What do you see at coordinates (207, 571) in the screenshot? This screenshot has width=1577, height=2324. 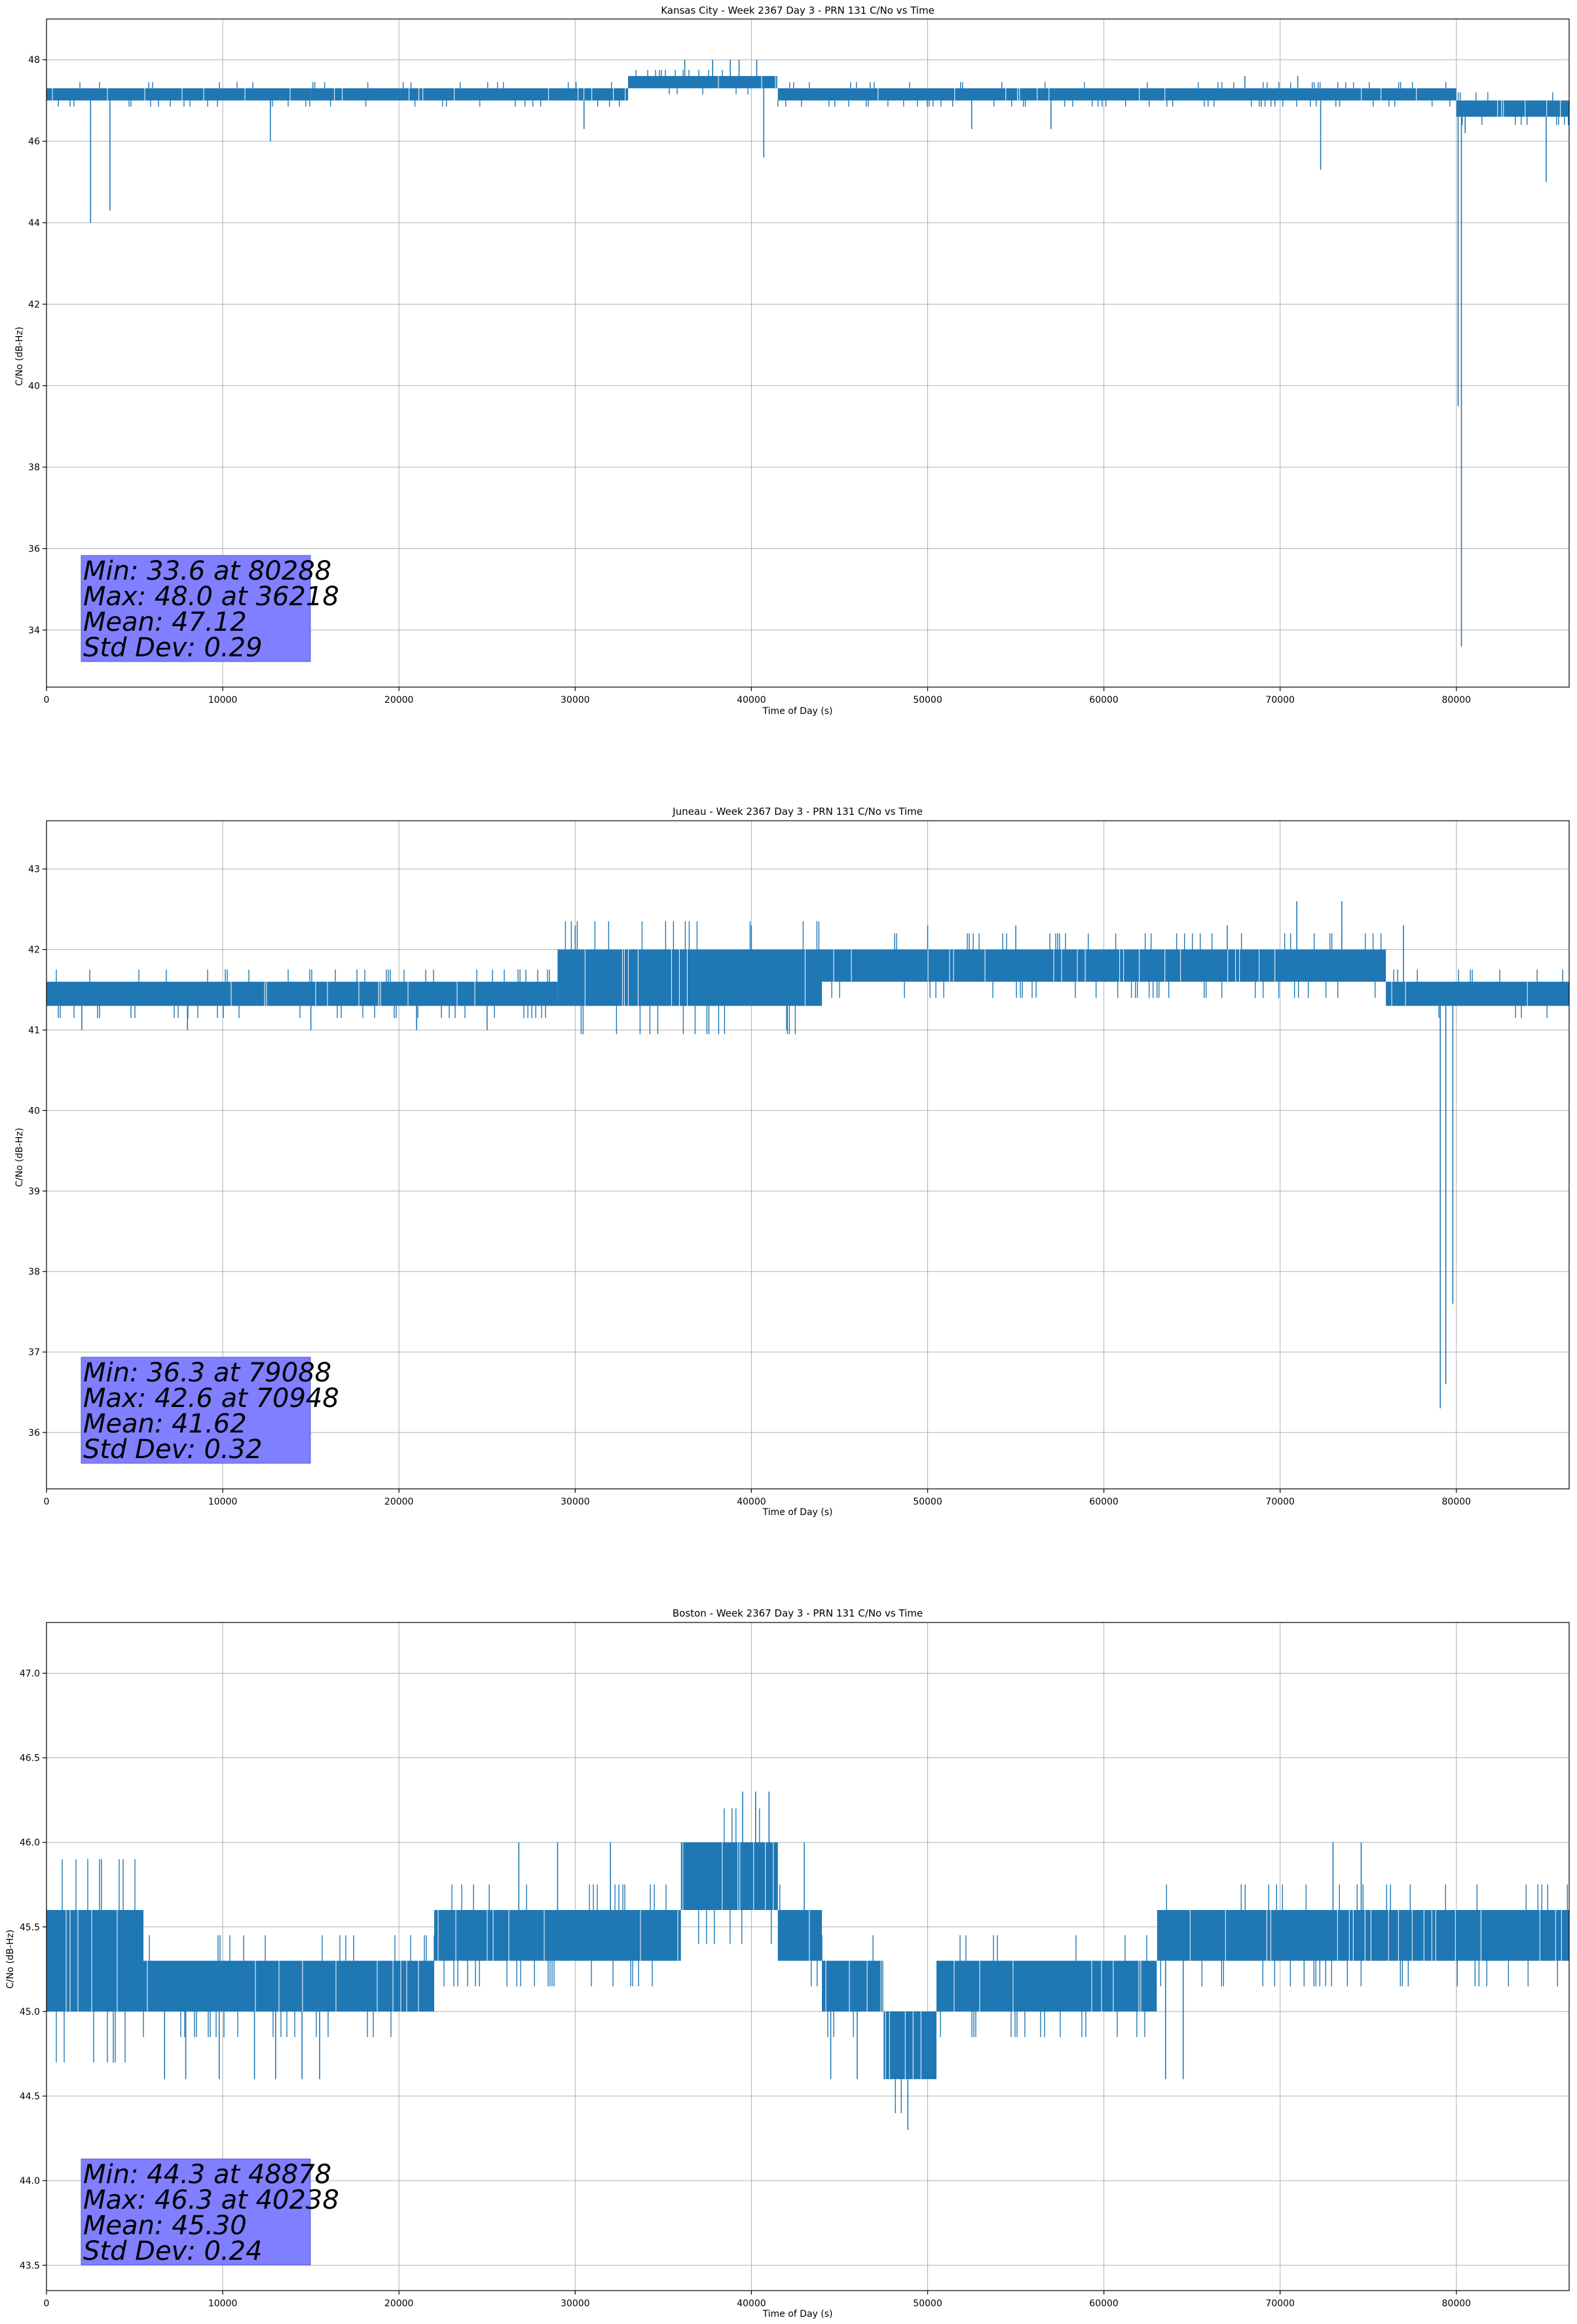 I see `stat-min: Min: 33.6 at 80288` at bounding box center [207, 571].